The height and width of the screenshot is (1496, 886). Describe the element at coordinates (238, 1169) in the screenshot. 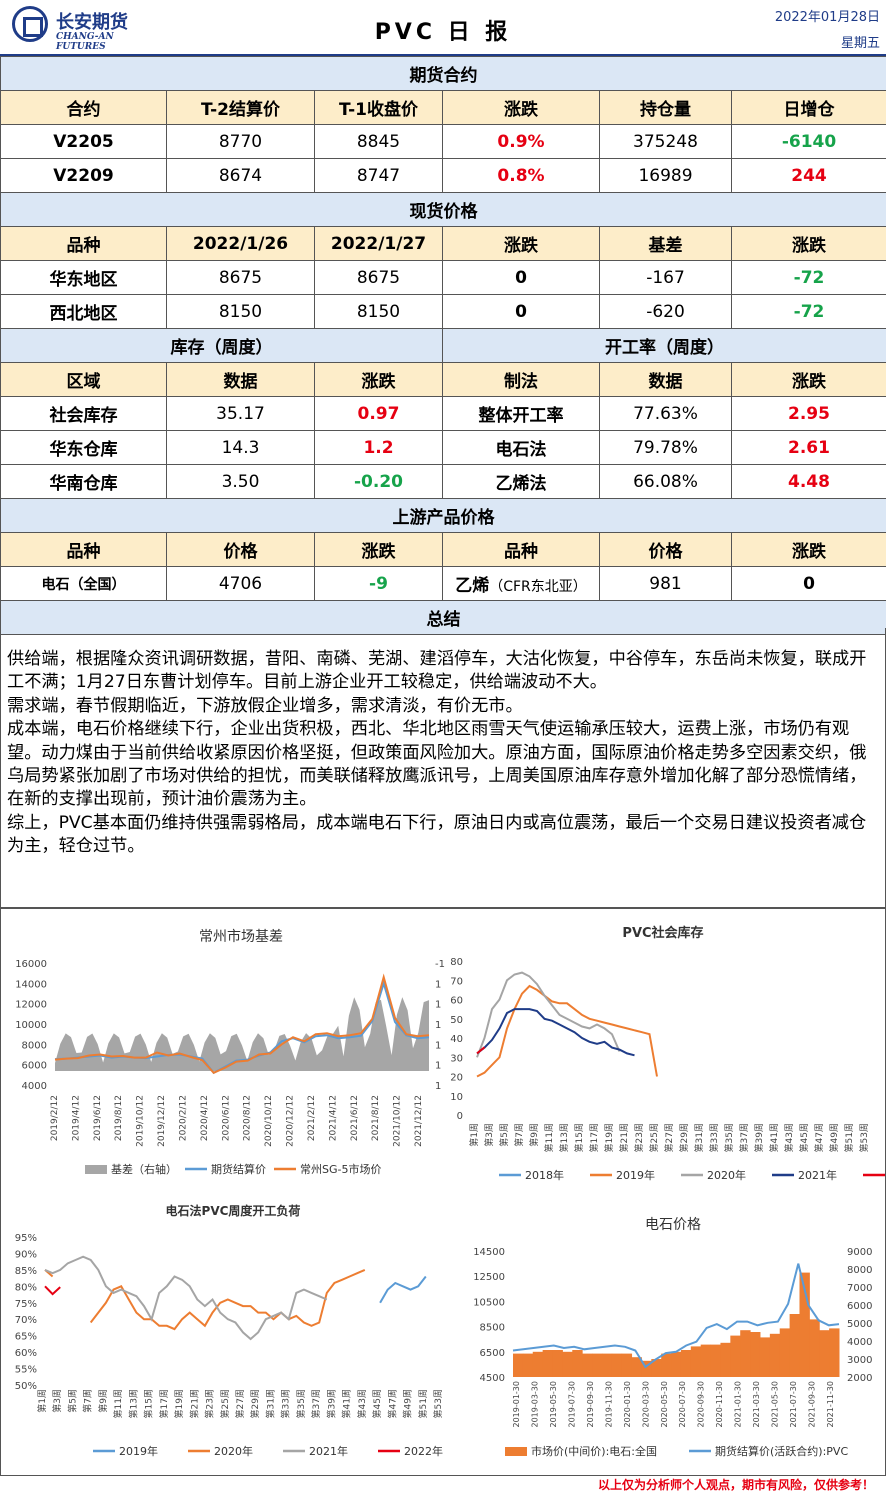

I see `legend-label: 期货结算价` at that location.